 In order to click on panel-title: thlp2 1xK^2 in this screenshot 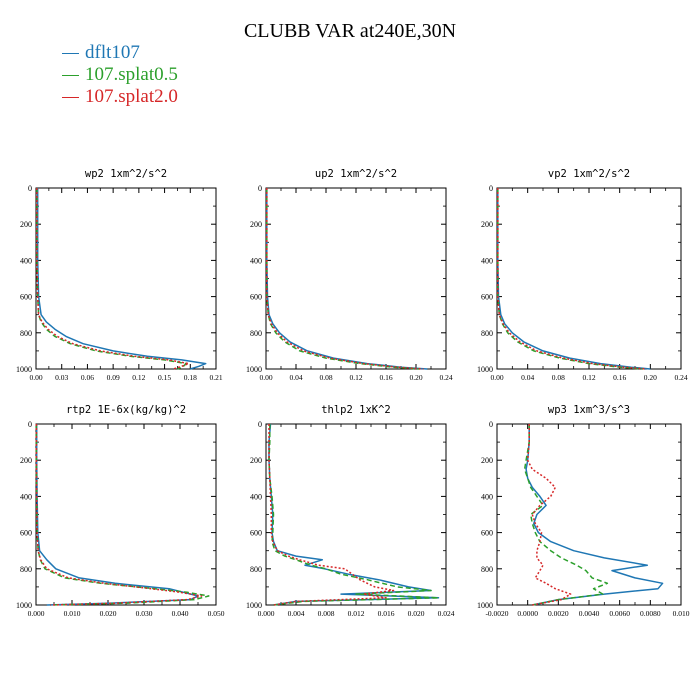, I will do `click(356, 410)`.